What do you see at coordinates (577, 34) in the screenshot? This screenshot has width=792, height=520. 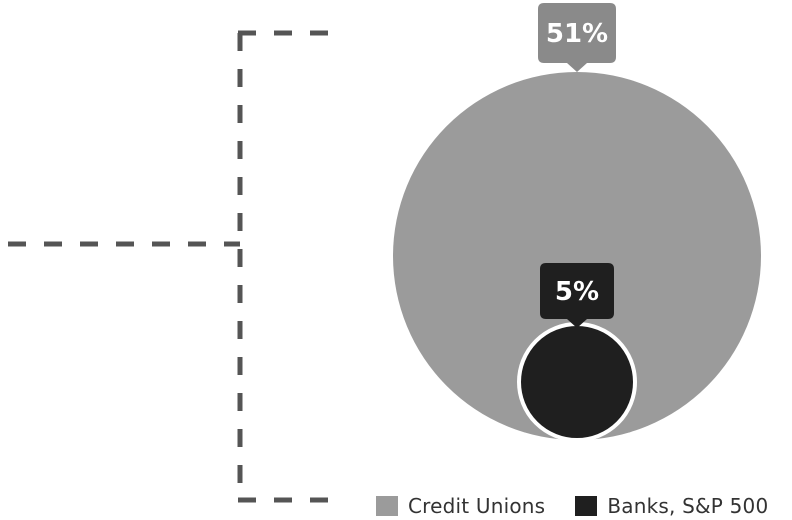 I see `data-label-credit-unions: 51%` at bounding box center [577, 34].